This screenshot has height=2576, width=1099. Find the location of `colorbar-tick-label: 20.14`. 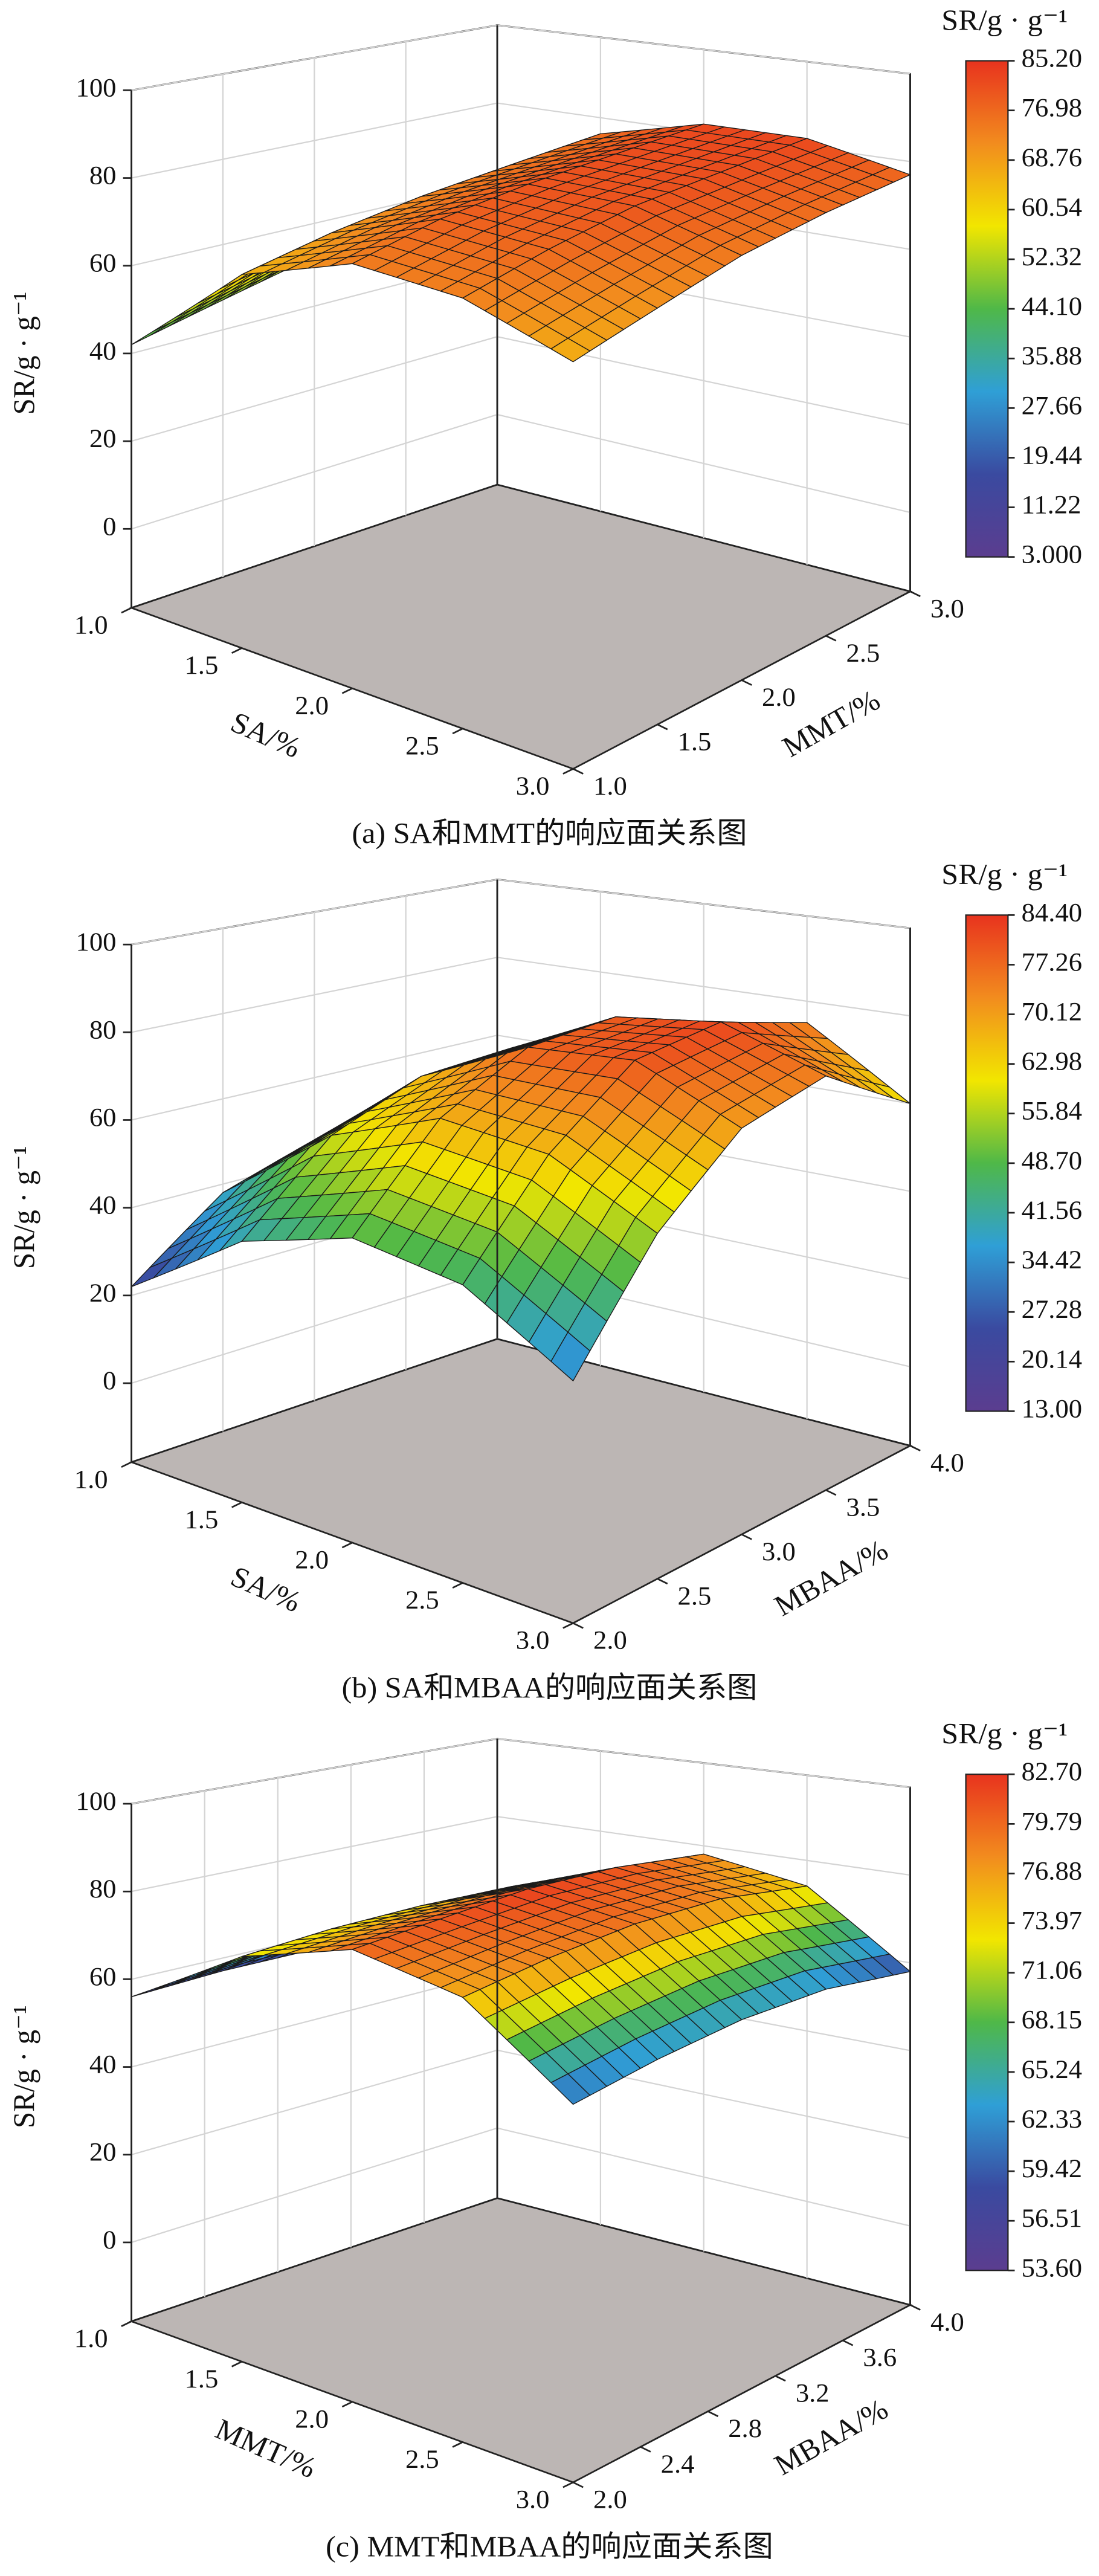

colorbar-tick-label: 20.14 is located at coordinates (1052, 1359).